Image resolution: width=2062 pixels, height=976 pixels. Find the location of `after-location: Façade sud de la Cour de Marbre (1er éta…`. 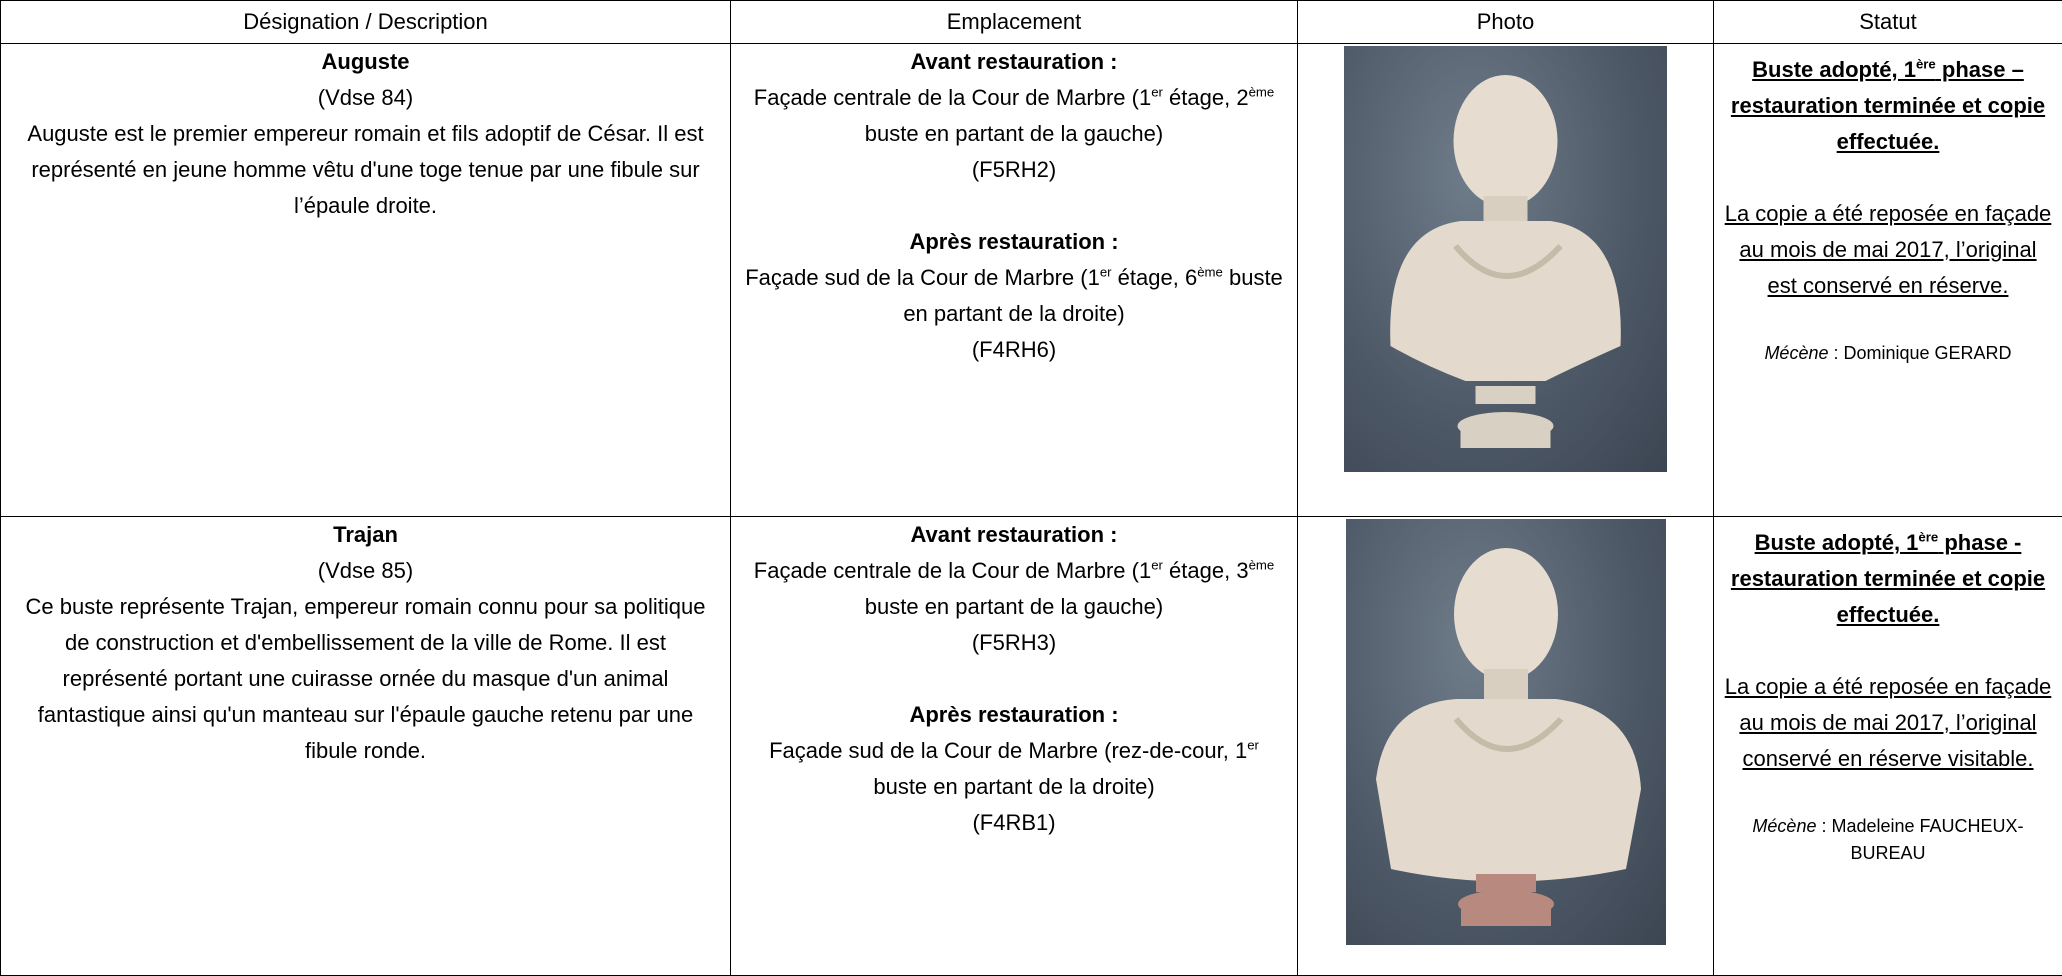

after-location: Façade sud de la Cour de Marbre (1er éta… is located at coordinates (1014, 296).